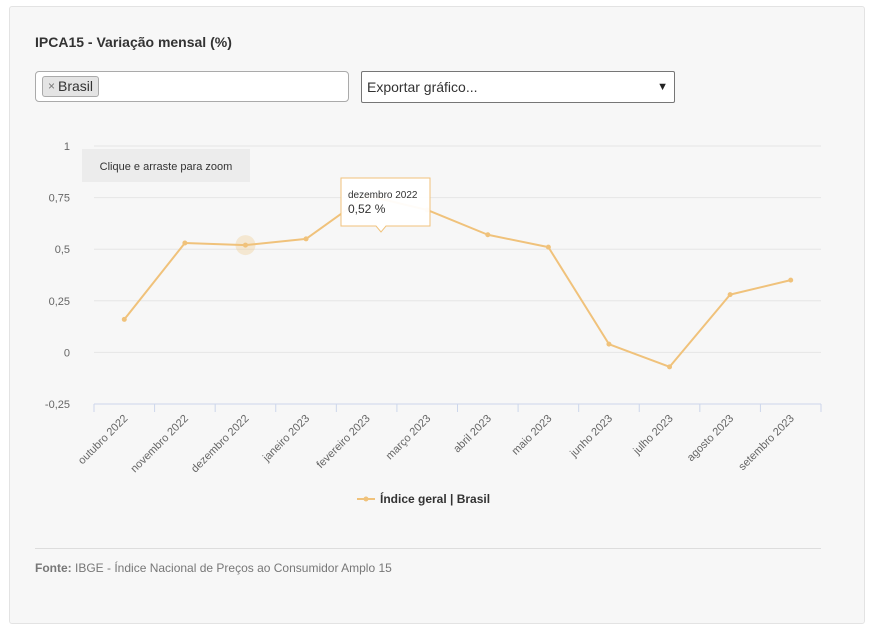 This screenshot has height=631, width=874. Describe the element at coordinates (67, 147) in the screenshot. I see `y-tick-label: 1` at that location.